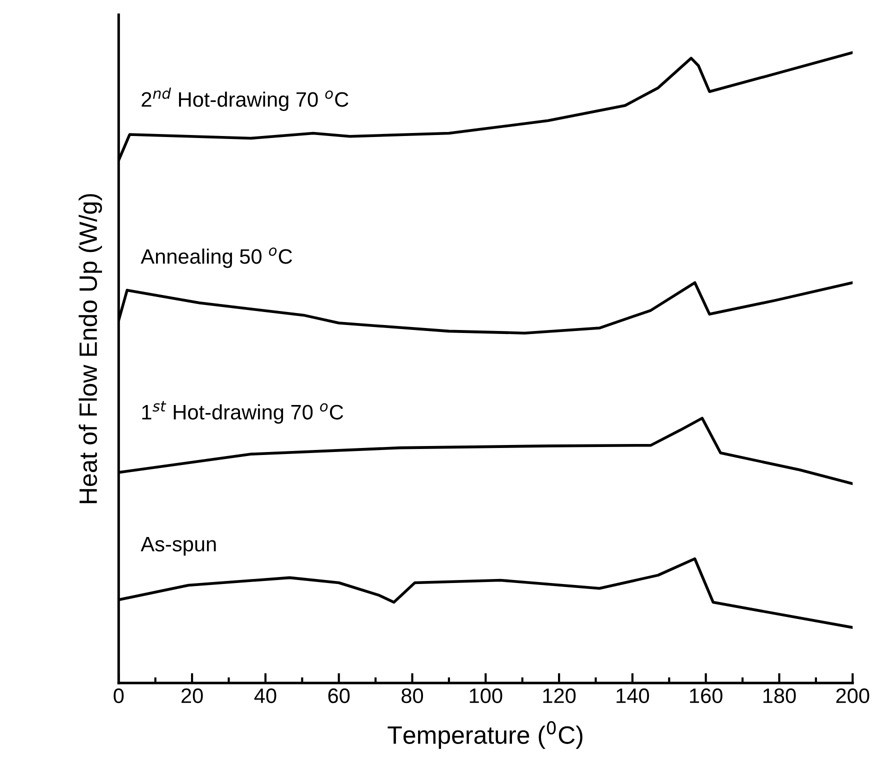  What do you see at coordinates (485, 735) in the screenshot?
I see `x-axis-title: Temperature ($^{0}$C)` at bounding box center [485, 735].